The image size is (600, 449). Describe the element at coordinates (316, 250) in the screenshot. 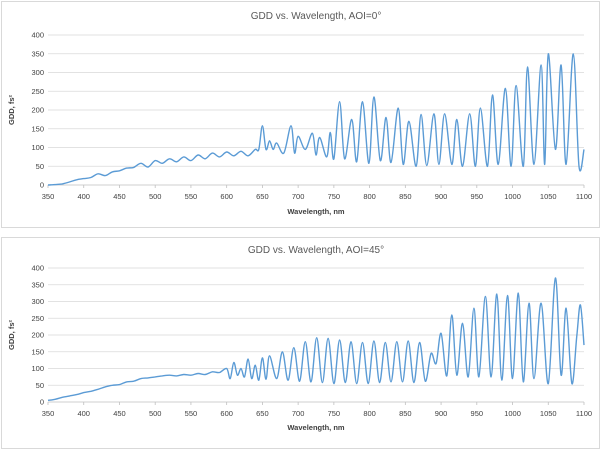

I see `chart-title: GDD vs. Wavelength, AOI=45°` at that location.